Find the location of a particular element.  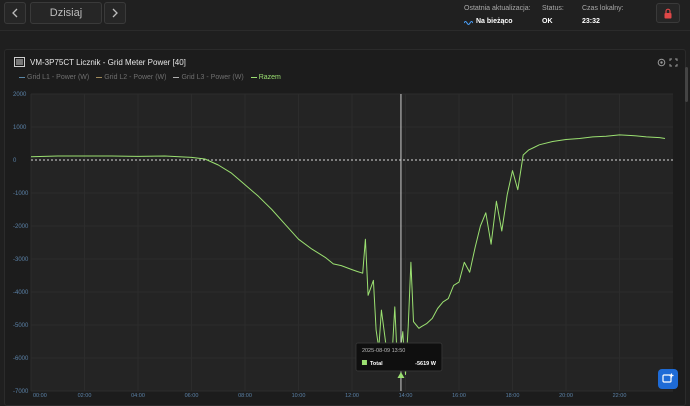

next-day-button is located at coordinates (115, 13).